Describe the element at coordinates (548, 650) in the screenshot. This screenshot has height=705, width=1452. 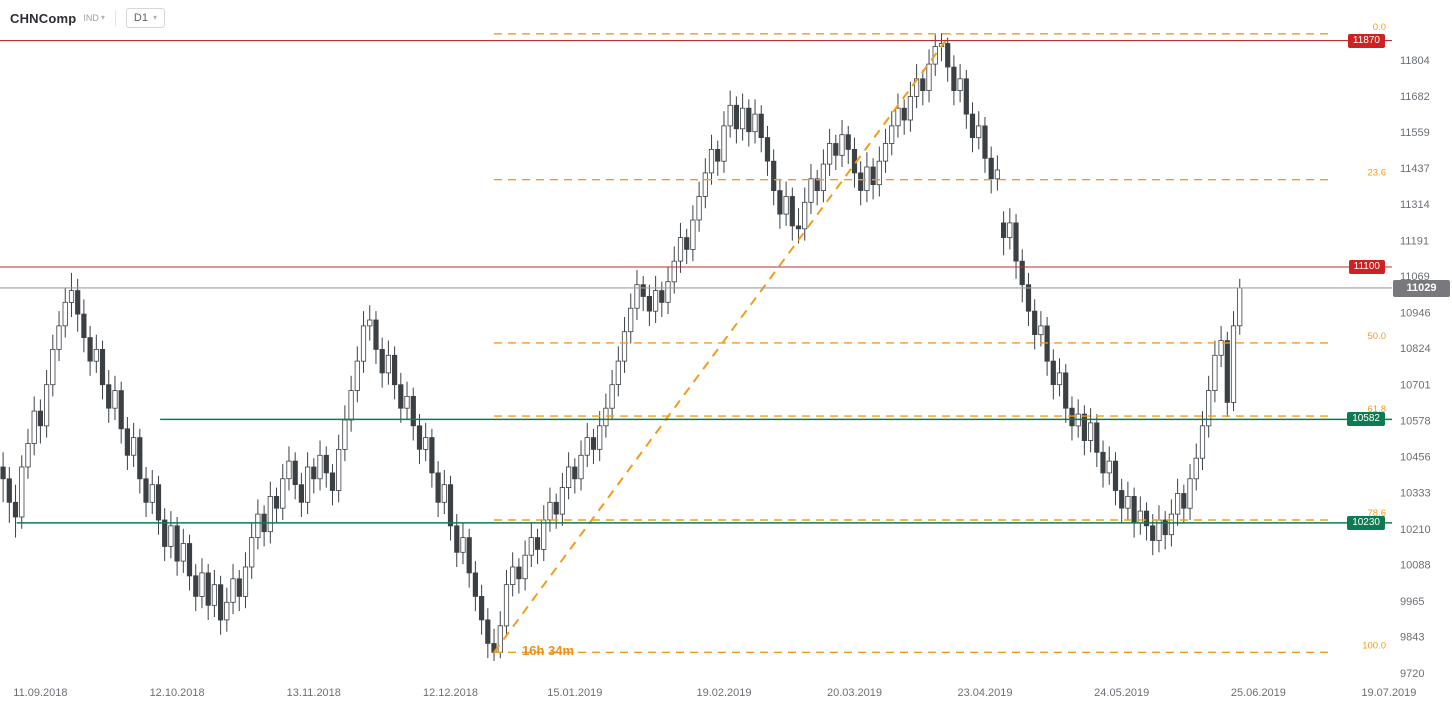
I see `candle-countdown: 16h 34m` at that location.